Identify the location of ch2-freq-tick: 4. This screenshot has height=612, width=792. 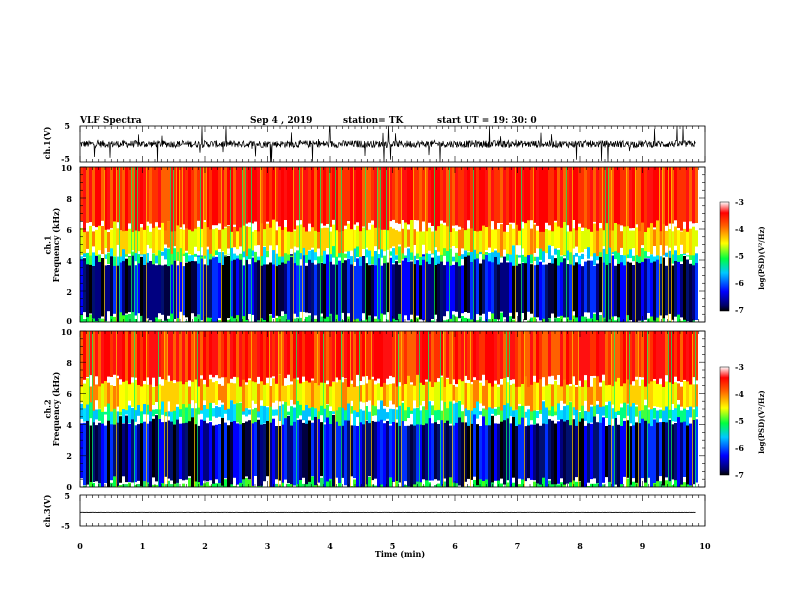
(69, 425).